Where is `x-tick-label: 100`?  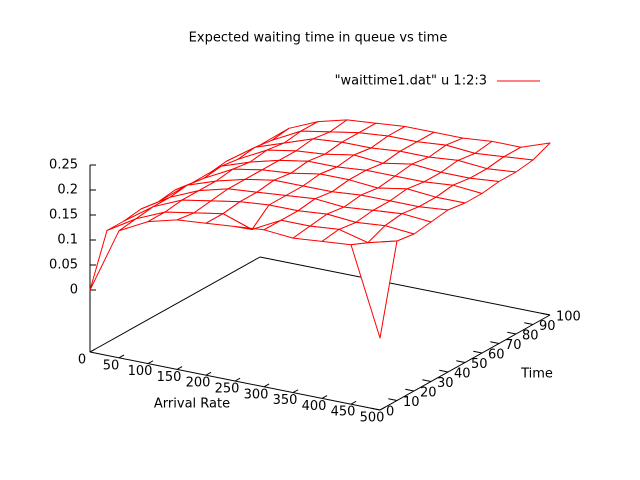 x-tick-label: 100 is located at coordinates (140, 371).